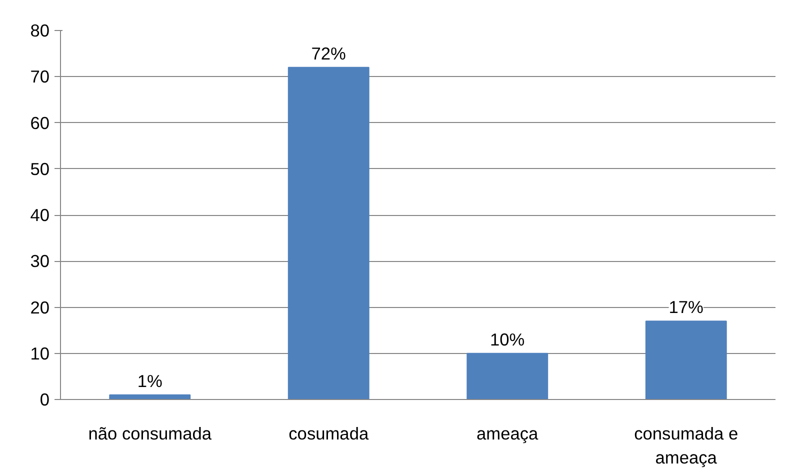 Image resolution: width=797 pixels, height=472 pixels. What do you see at coordinates (149, 380) in the screenshot?
I see `data-label: 1%` at bounding box center [149, 380].